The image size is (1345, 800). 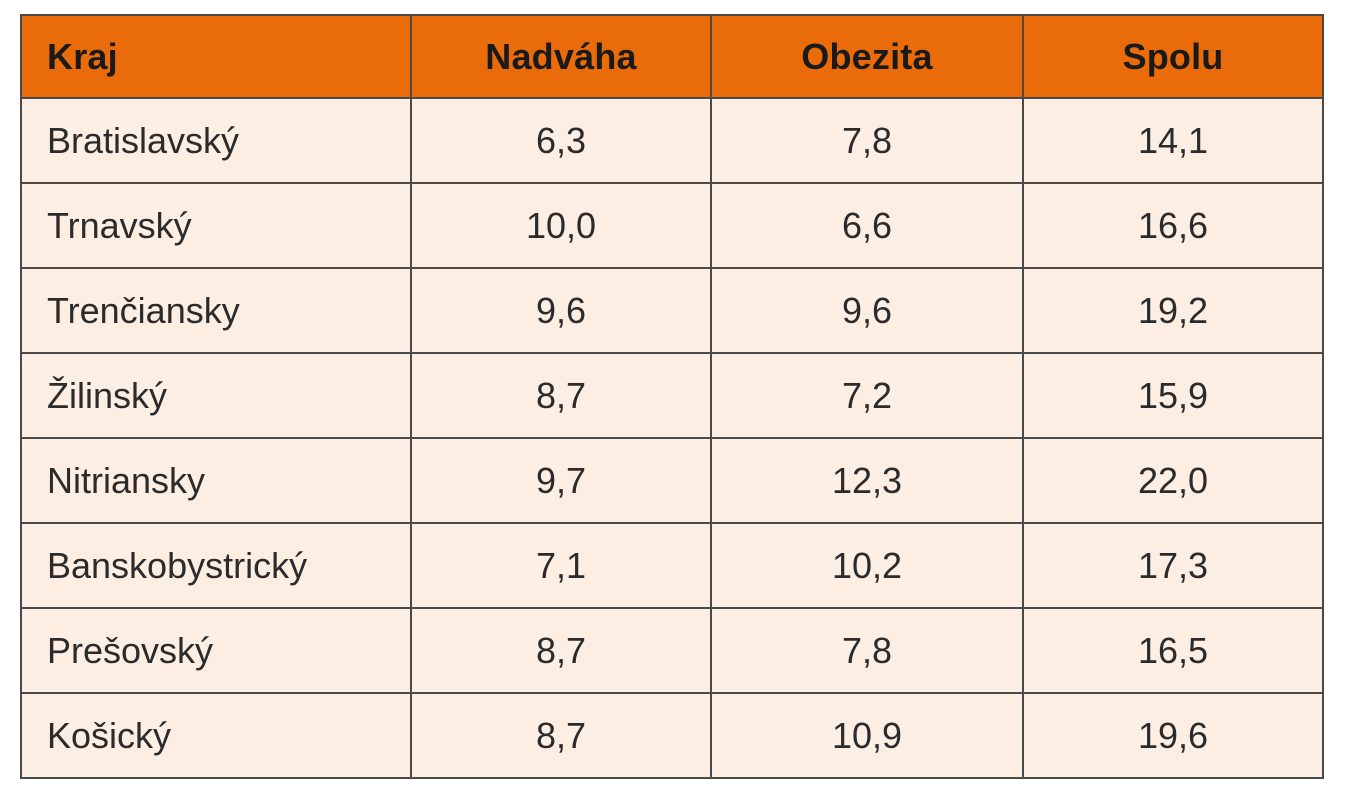 I want to click on table-row: Nitriansky 9,7 12,3 22,0, so click(x=672, y=480).